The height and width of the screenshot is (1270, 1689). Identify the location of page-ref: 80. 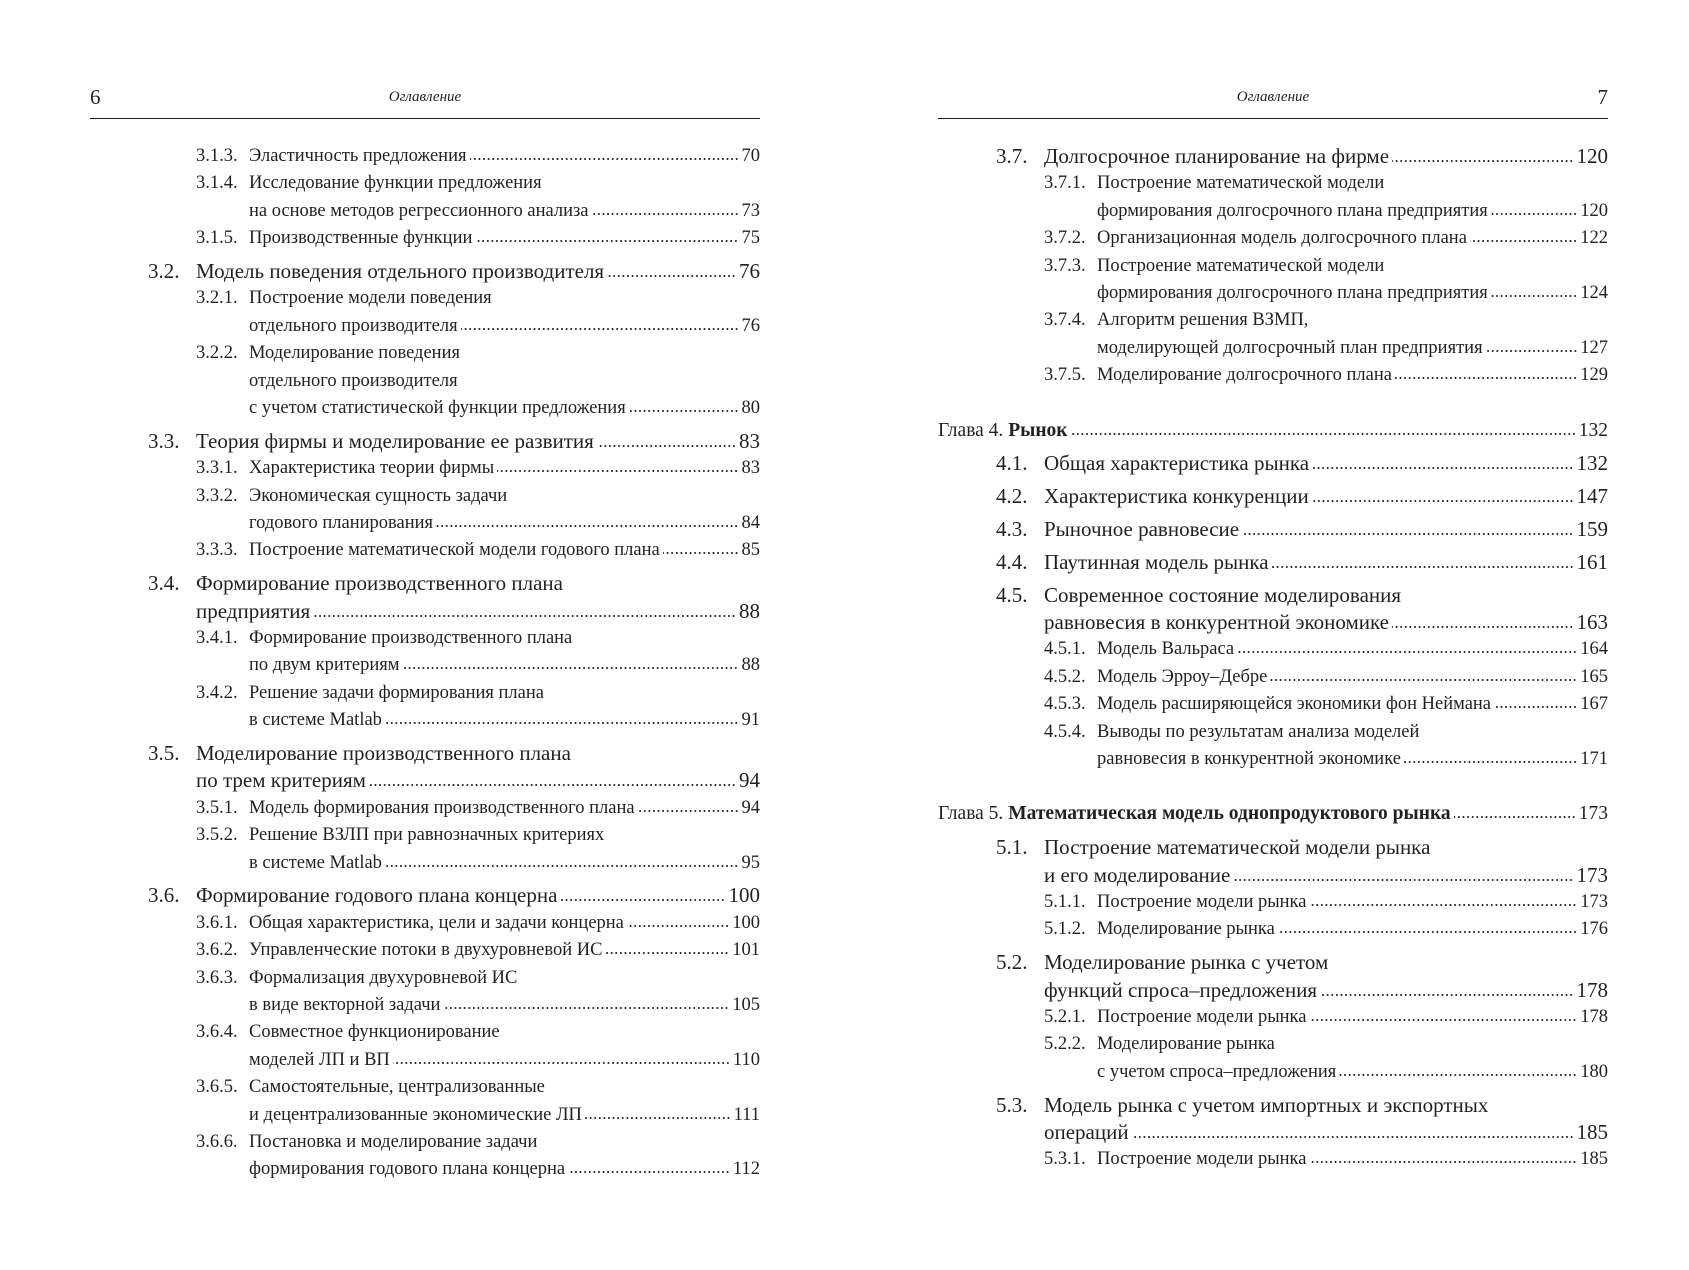
(751, 408).